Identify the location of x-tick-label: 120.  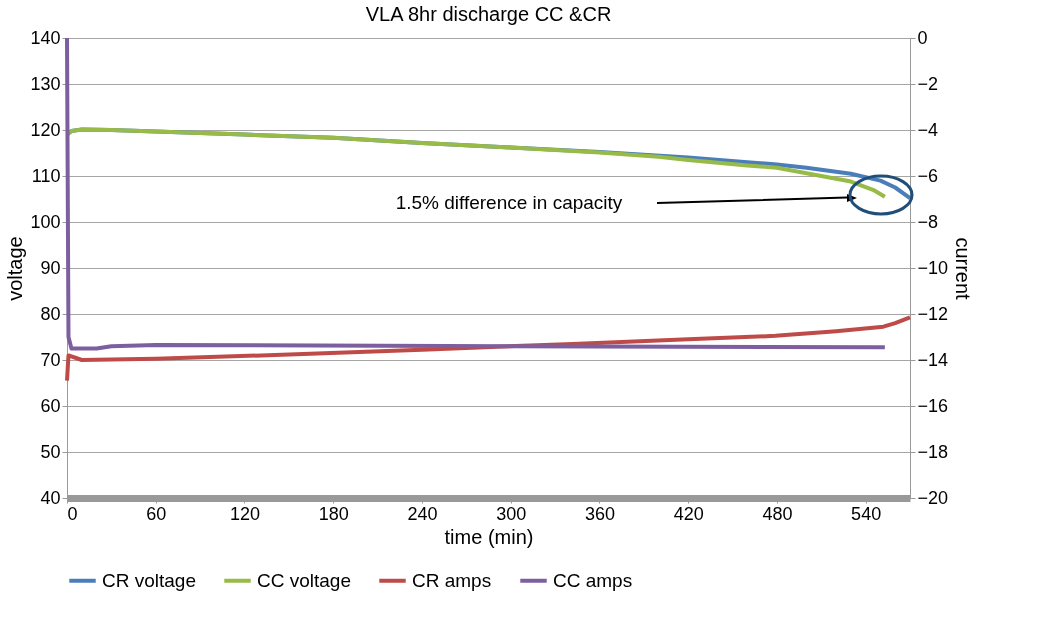
(244, 513).